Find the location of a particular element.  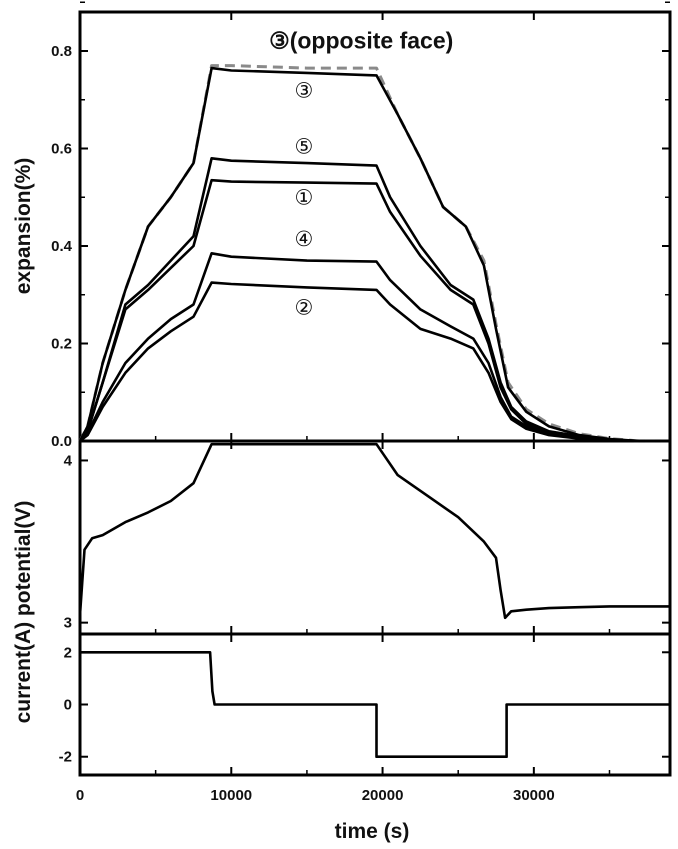

curve-label-0: ③(opposite face) is located at coordinates (361, 41).